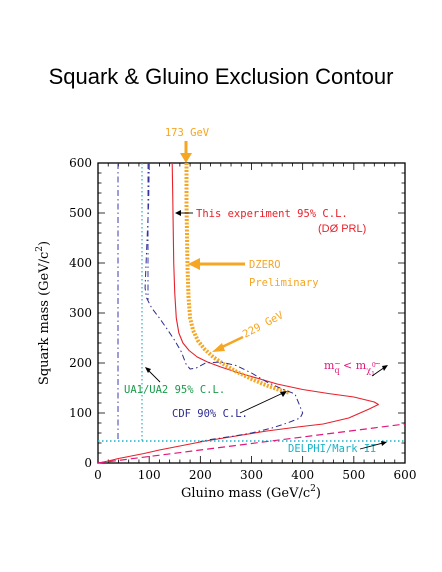  I want to click on y-tick-label: 300, so click(80, 313).